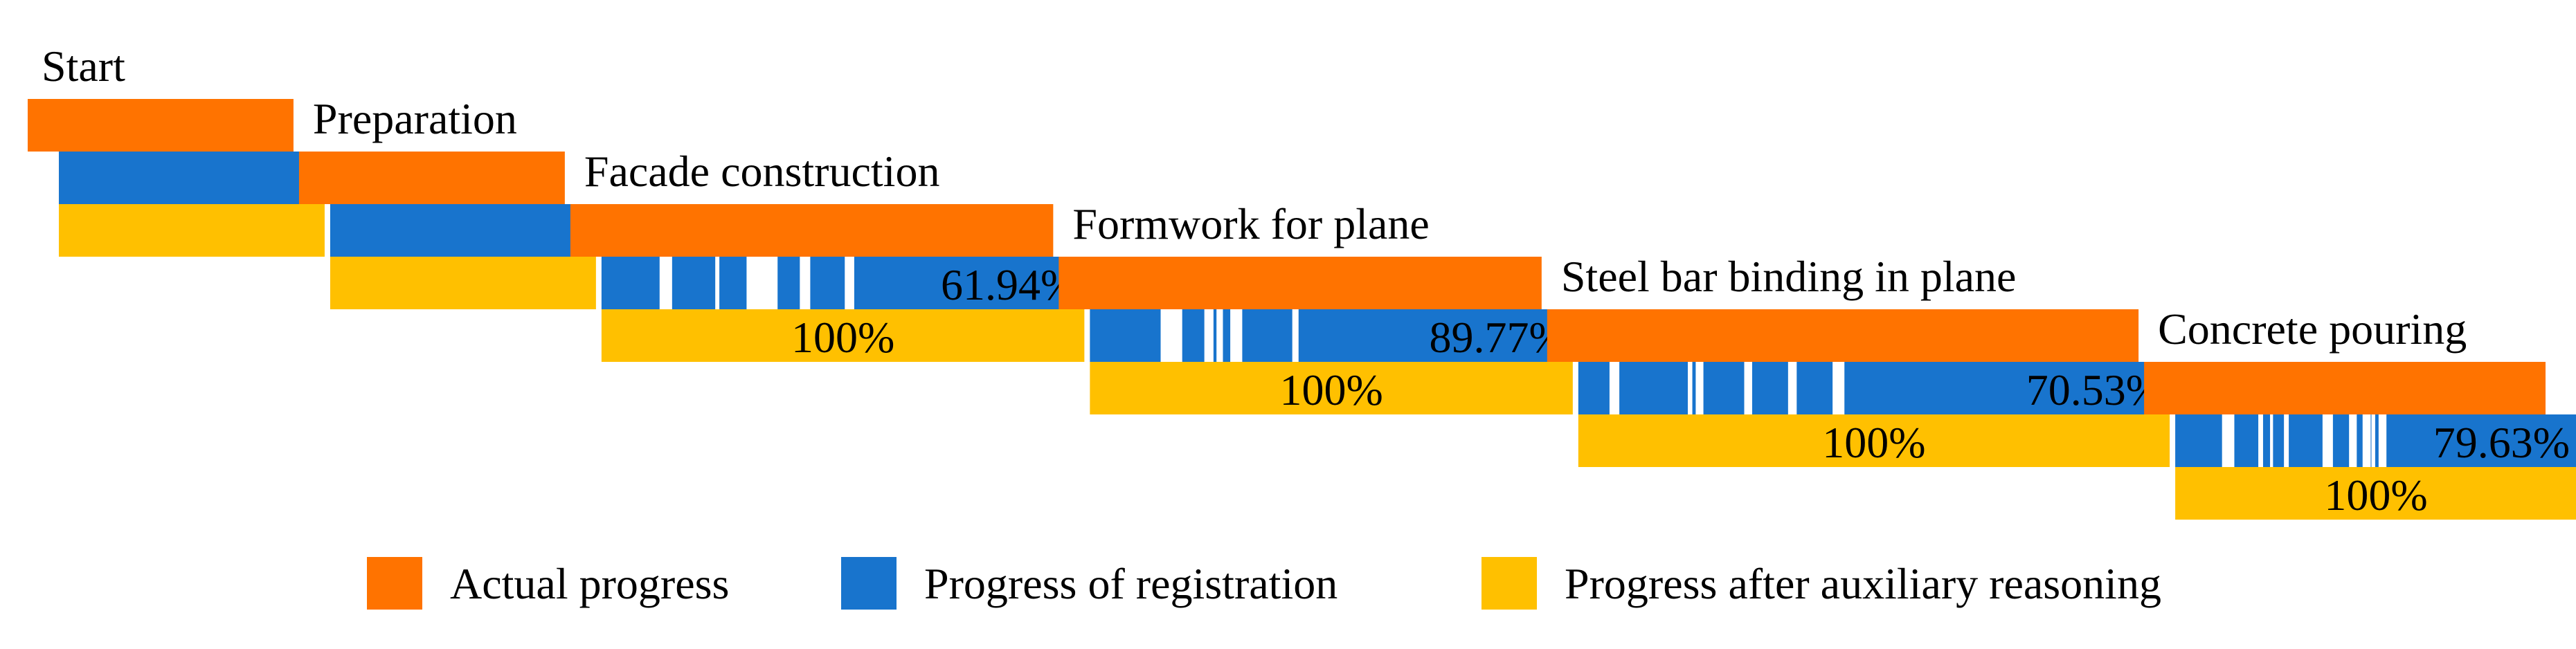 The image size is (2576, 649). What do you see at coordinates (762, 171) in the screenshot?
I see `task-label: Facade construction` at bounding box center [762, 171].